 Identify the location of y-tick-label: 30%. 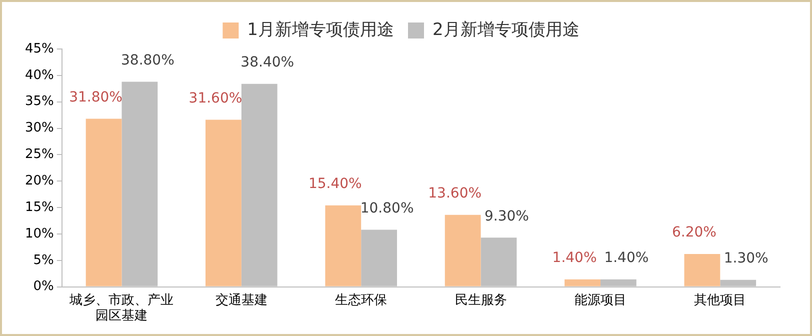
(39, 128).